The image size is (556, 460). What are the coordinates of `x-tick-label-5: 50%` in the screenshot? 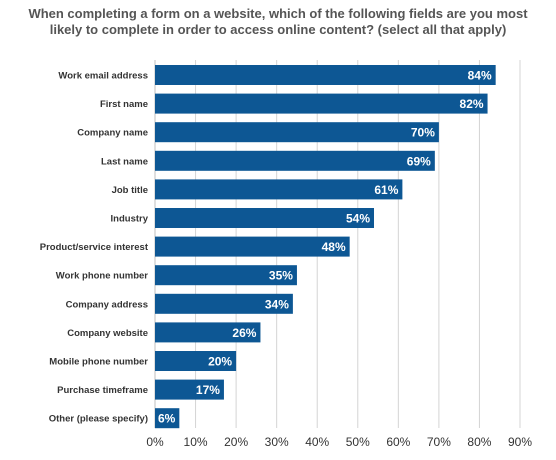 It's located at (358, 442).